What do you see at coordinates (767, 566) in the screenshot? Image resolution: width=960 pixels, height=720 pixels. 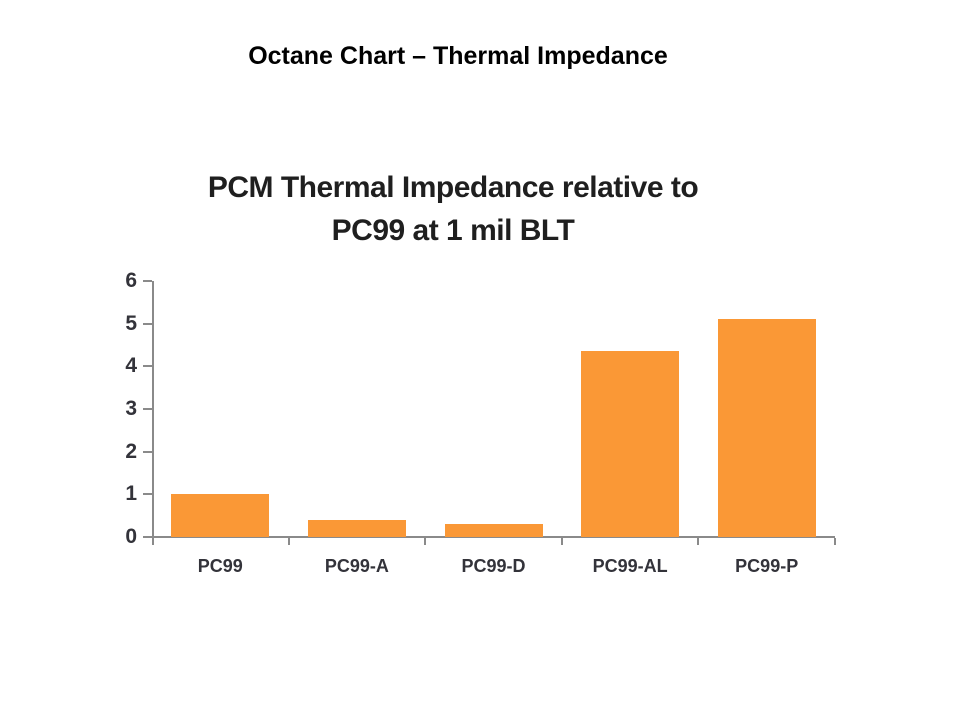 I see `x-category-label-PC99-P: PC99-P` at bounding box center [767, 566].